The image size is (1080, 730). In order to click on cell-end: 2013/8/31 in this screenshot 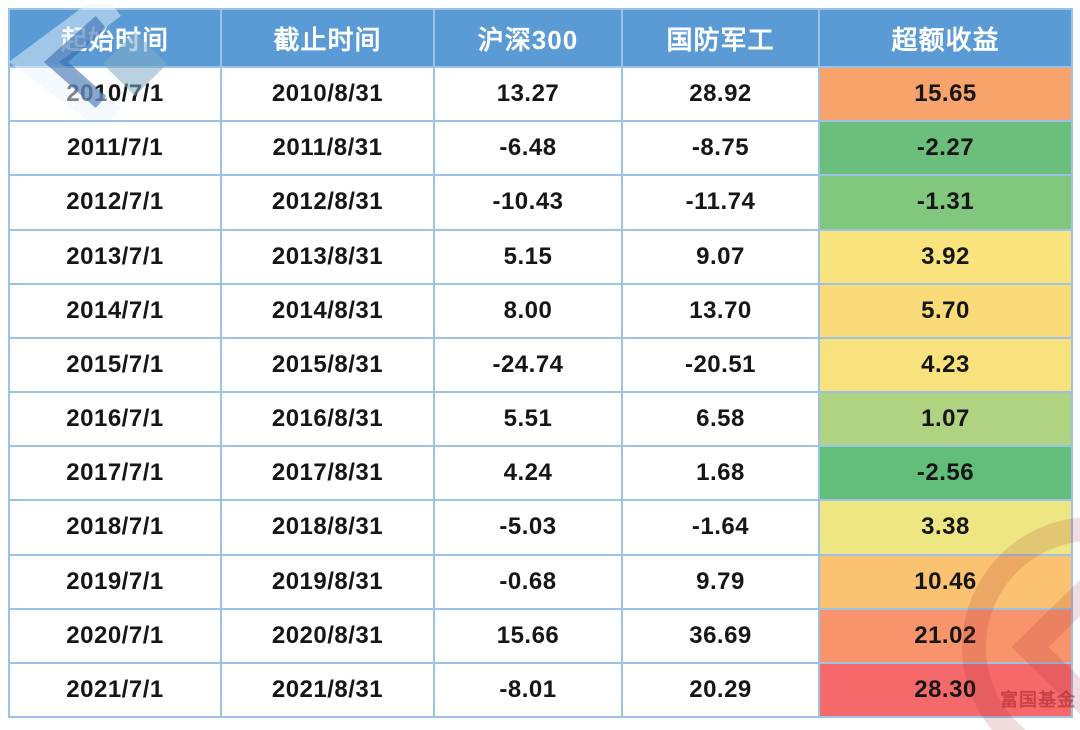, I will do `click(327, 256)`.